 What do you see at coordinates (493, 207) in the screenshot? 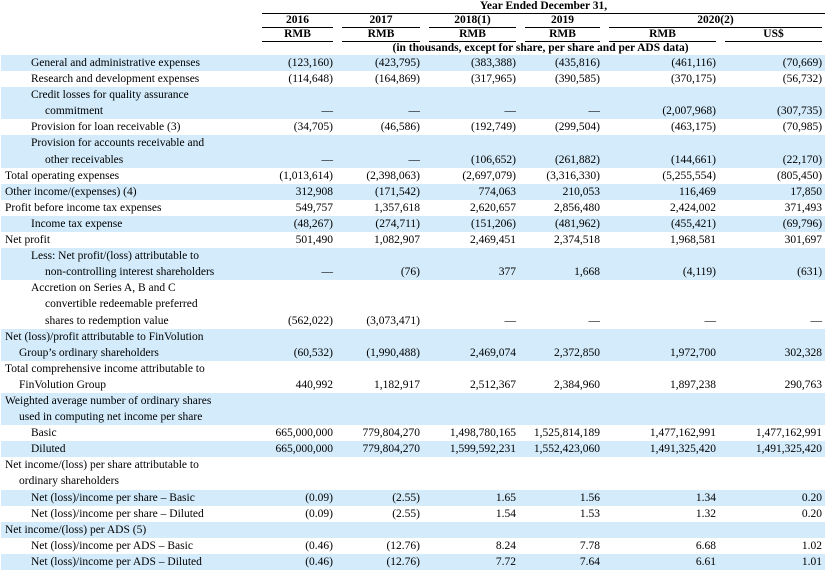
I see `value-cell: 2,620,657` at bounding box center [493, 207].